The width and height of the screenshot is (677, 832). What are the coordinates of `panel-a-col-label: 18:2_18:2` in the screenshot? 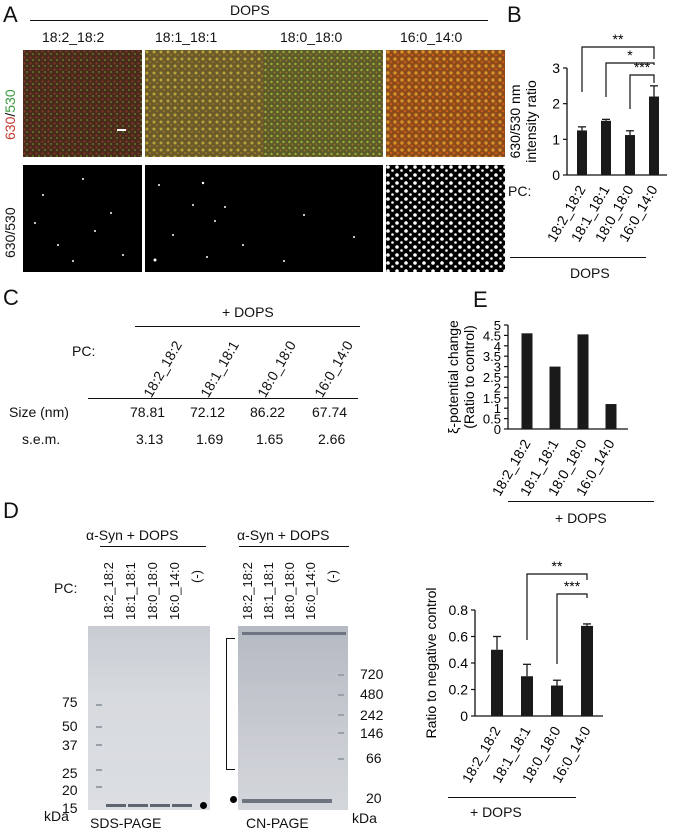 It's located at (73, 37).